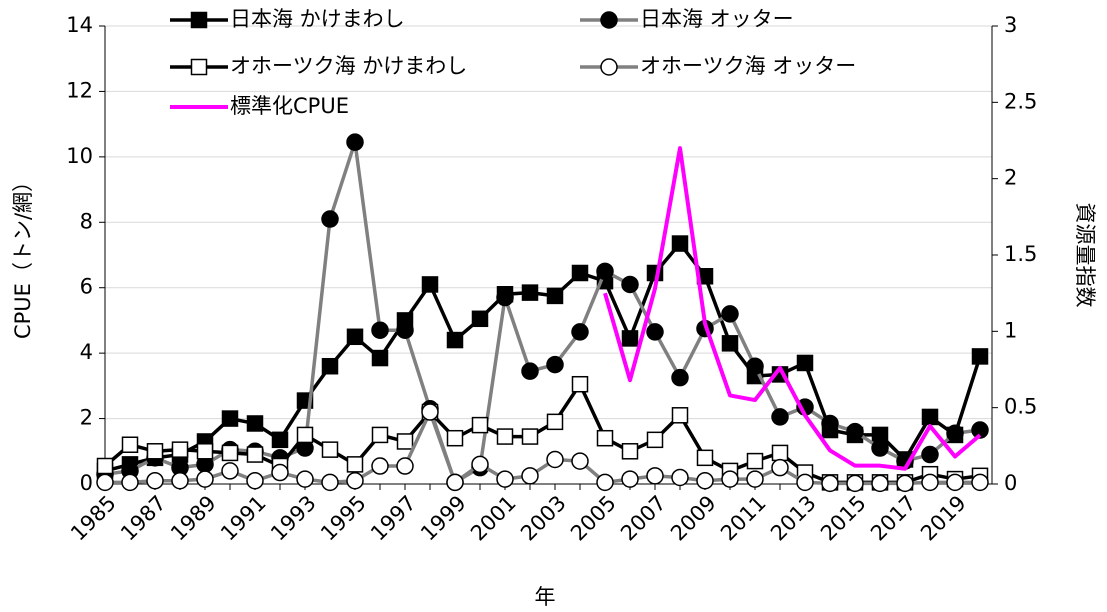 Image resolution: width=1107 pixels, height=612 pixels. Describe the element at coordinates (543, 518) in the screenshot. I see `x-tick-label: 2003` at that location.